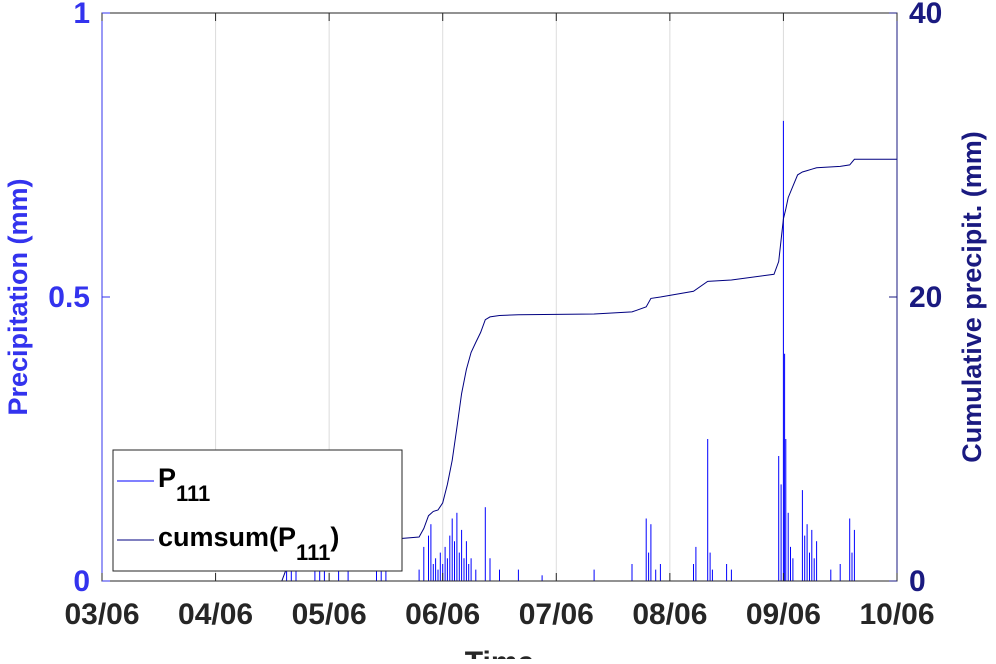  Describe the element at coordinates (18, 296) in the screenshot. I see `y-axis-label-left: Precipitation (mm)` at that location.